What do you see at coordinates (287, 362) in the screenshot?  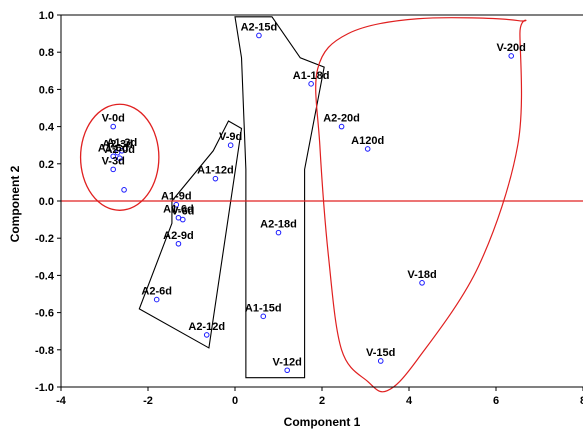 I see `point-label: V-12d` at bounding box center [287, 362].